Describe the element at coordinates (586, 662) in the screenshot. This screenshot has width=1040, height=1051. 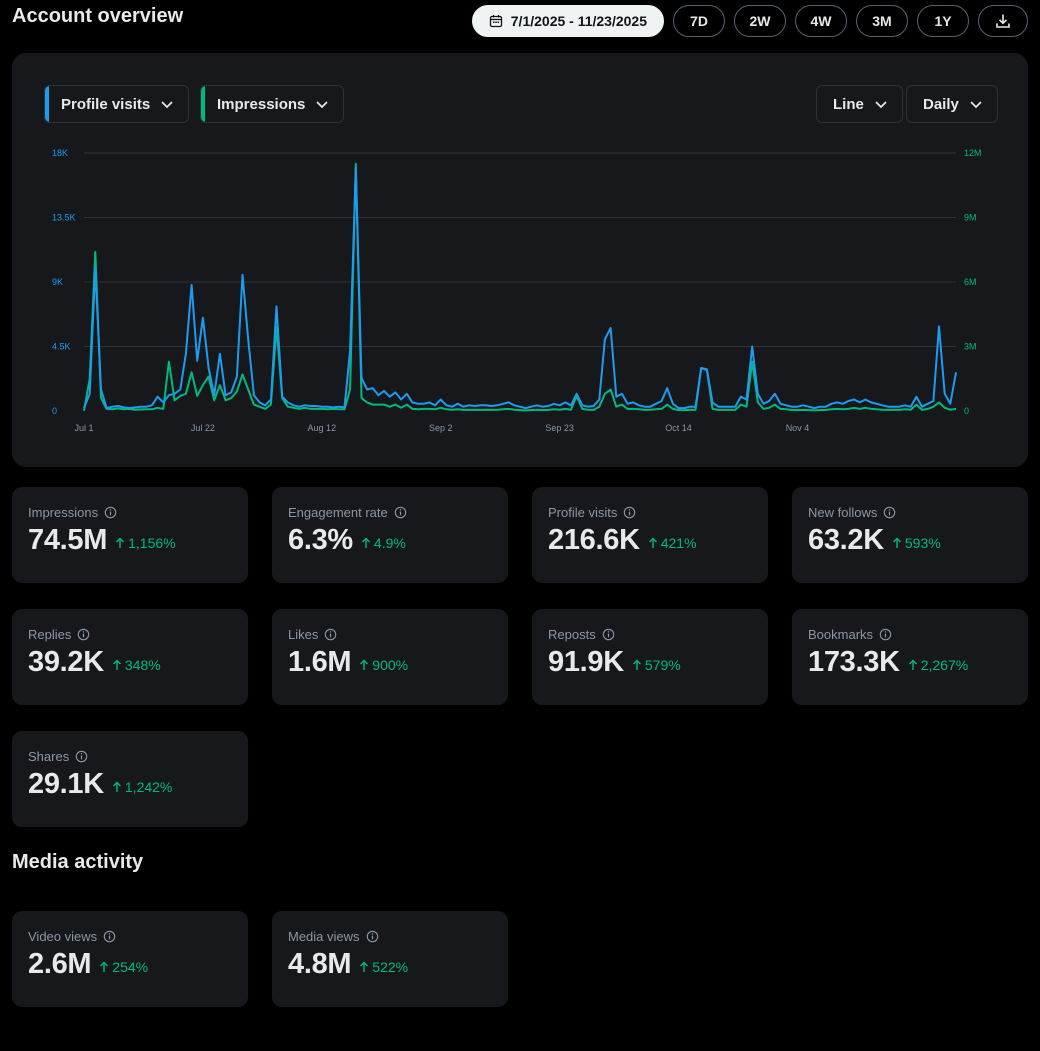
I see `stat-value: 91.9K` at that location.